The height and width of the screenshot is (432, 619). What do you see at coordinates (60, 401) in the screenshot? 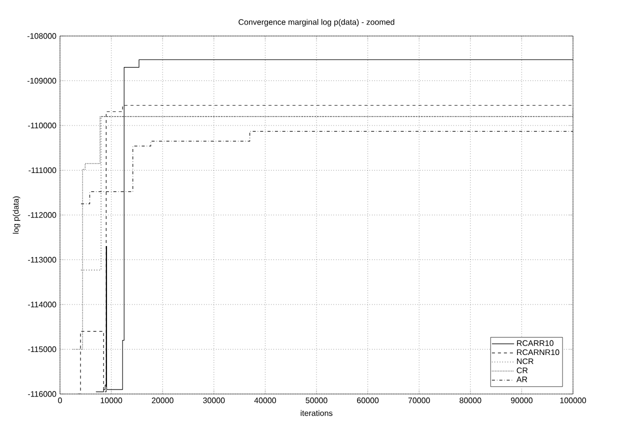
I see `x-tick-label: 0` at bounding box center [60, 401].